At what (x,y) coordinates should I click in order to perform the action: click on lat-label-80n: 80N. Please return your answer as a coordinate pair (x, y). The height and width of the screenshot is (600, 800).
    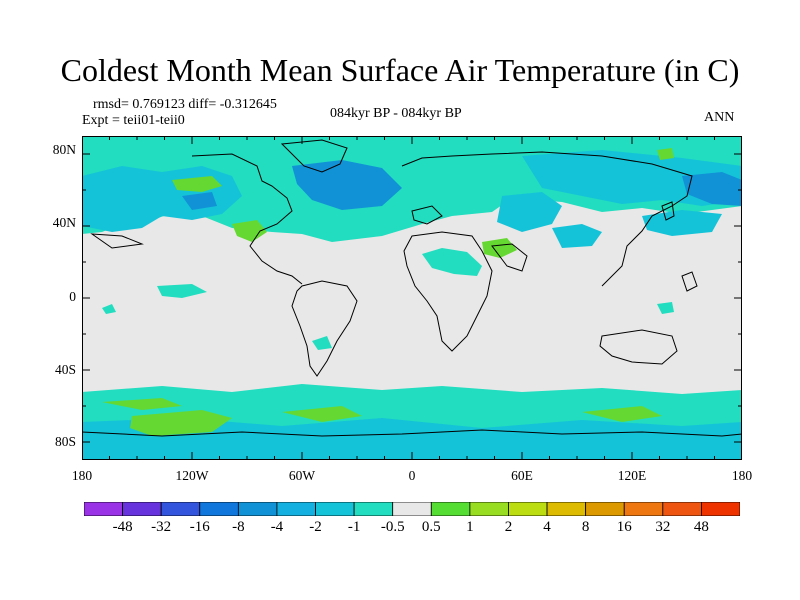
    Looking at the image, I should click on (64, 149).